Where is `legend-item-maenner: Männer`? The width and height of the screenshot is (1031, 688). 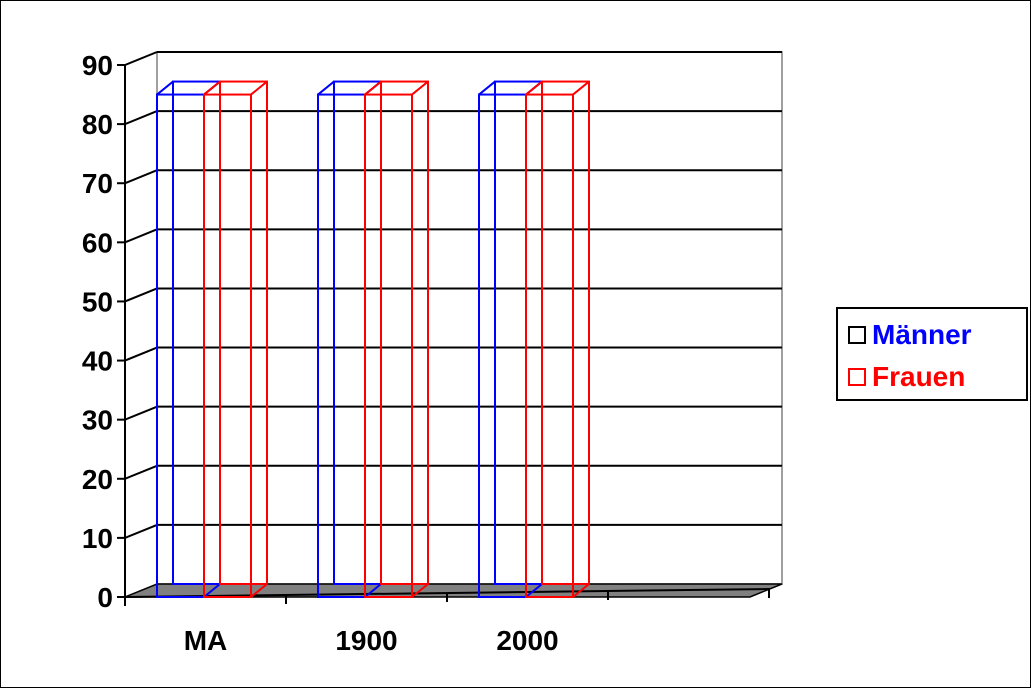
legend-item-maenner: Männer is located at coordinates (910, 335).